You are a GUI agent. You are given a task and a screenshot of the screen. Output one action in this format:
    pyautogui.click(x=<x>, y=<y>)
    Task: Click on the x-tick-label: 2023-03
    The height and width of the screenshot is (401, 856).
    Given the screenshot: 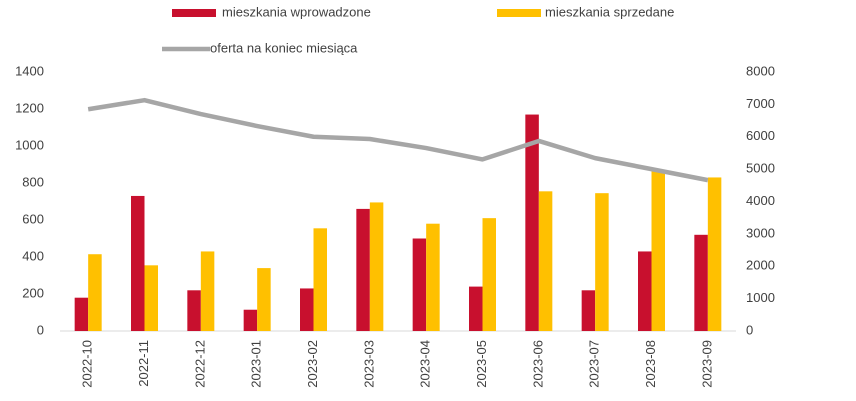 What is the action you would take?
    pyautogui.click(x=368, y=364)
    